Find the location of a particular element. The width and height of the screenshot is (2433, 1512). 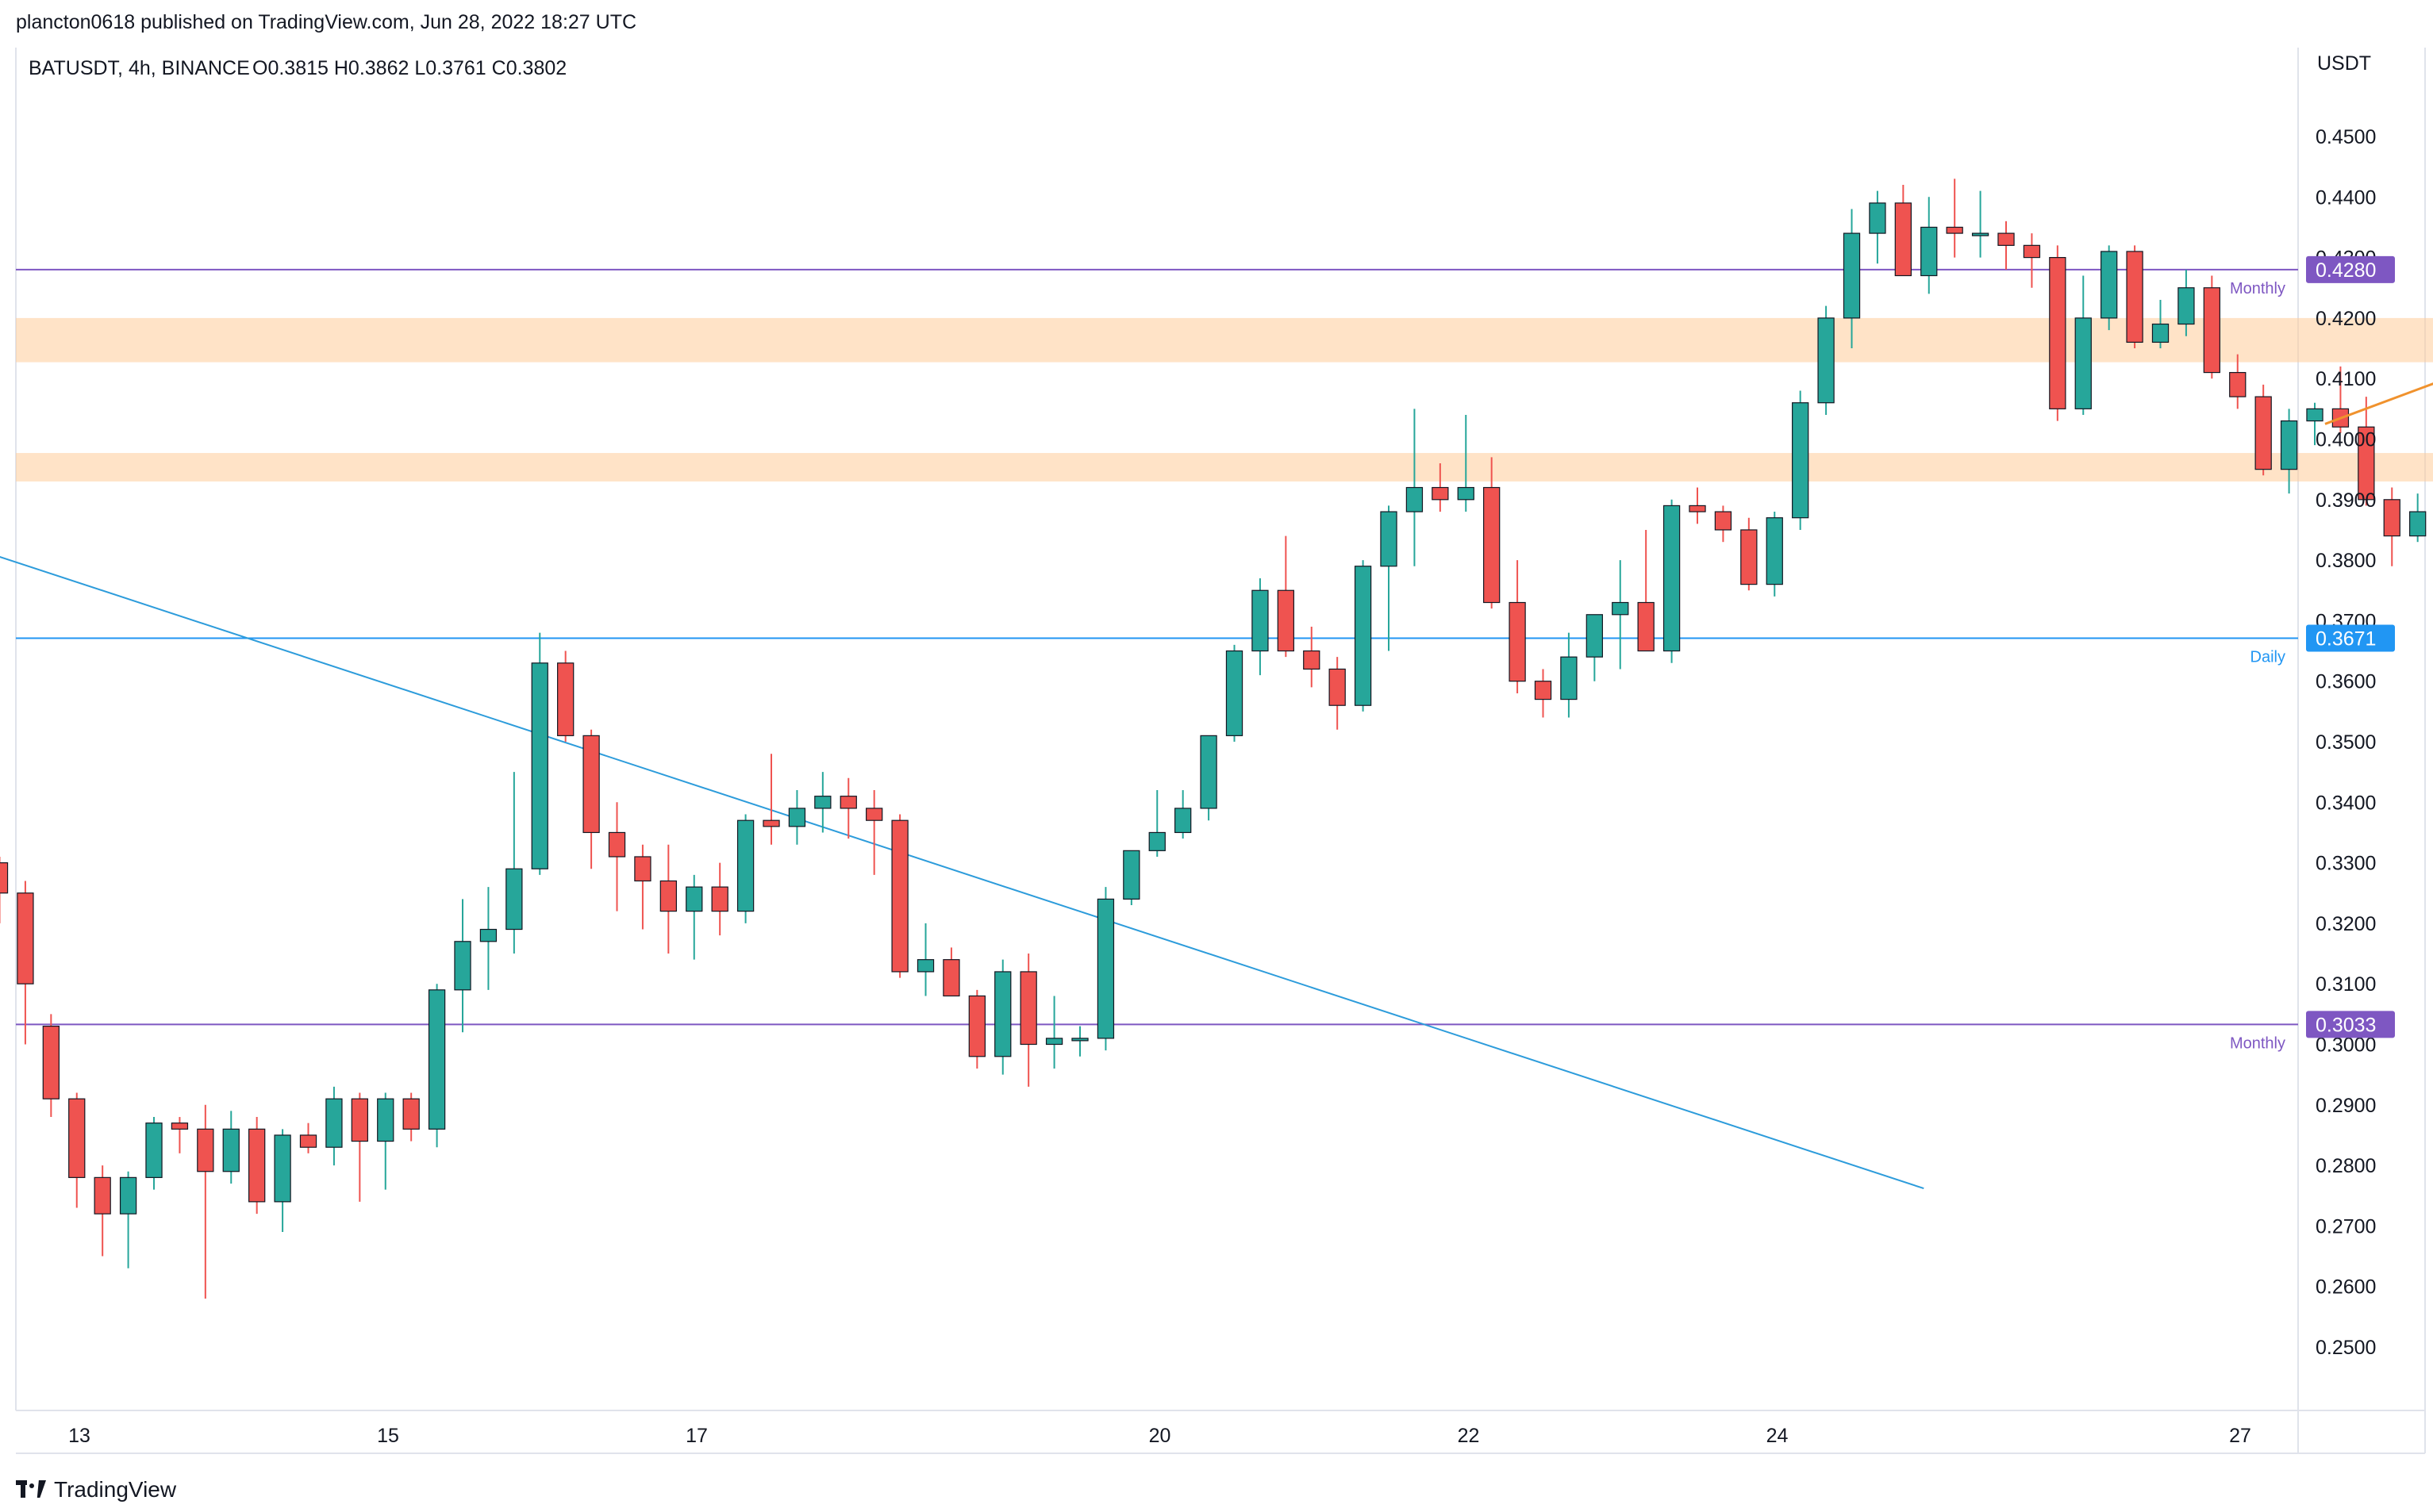

projection-drawings: −0.0191 (−4.83%) −191 is located at coordinates (2378, 404).